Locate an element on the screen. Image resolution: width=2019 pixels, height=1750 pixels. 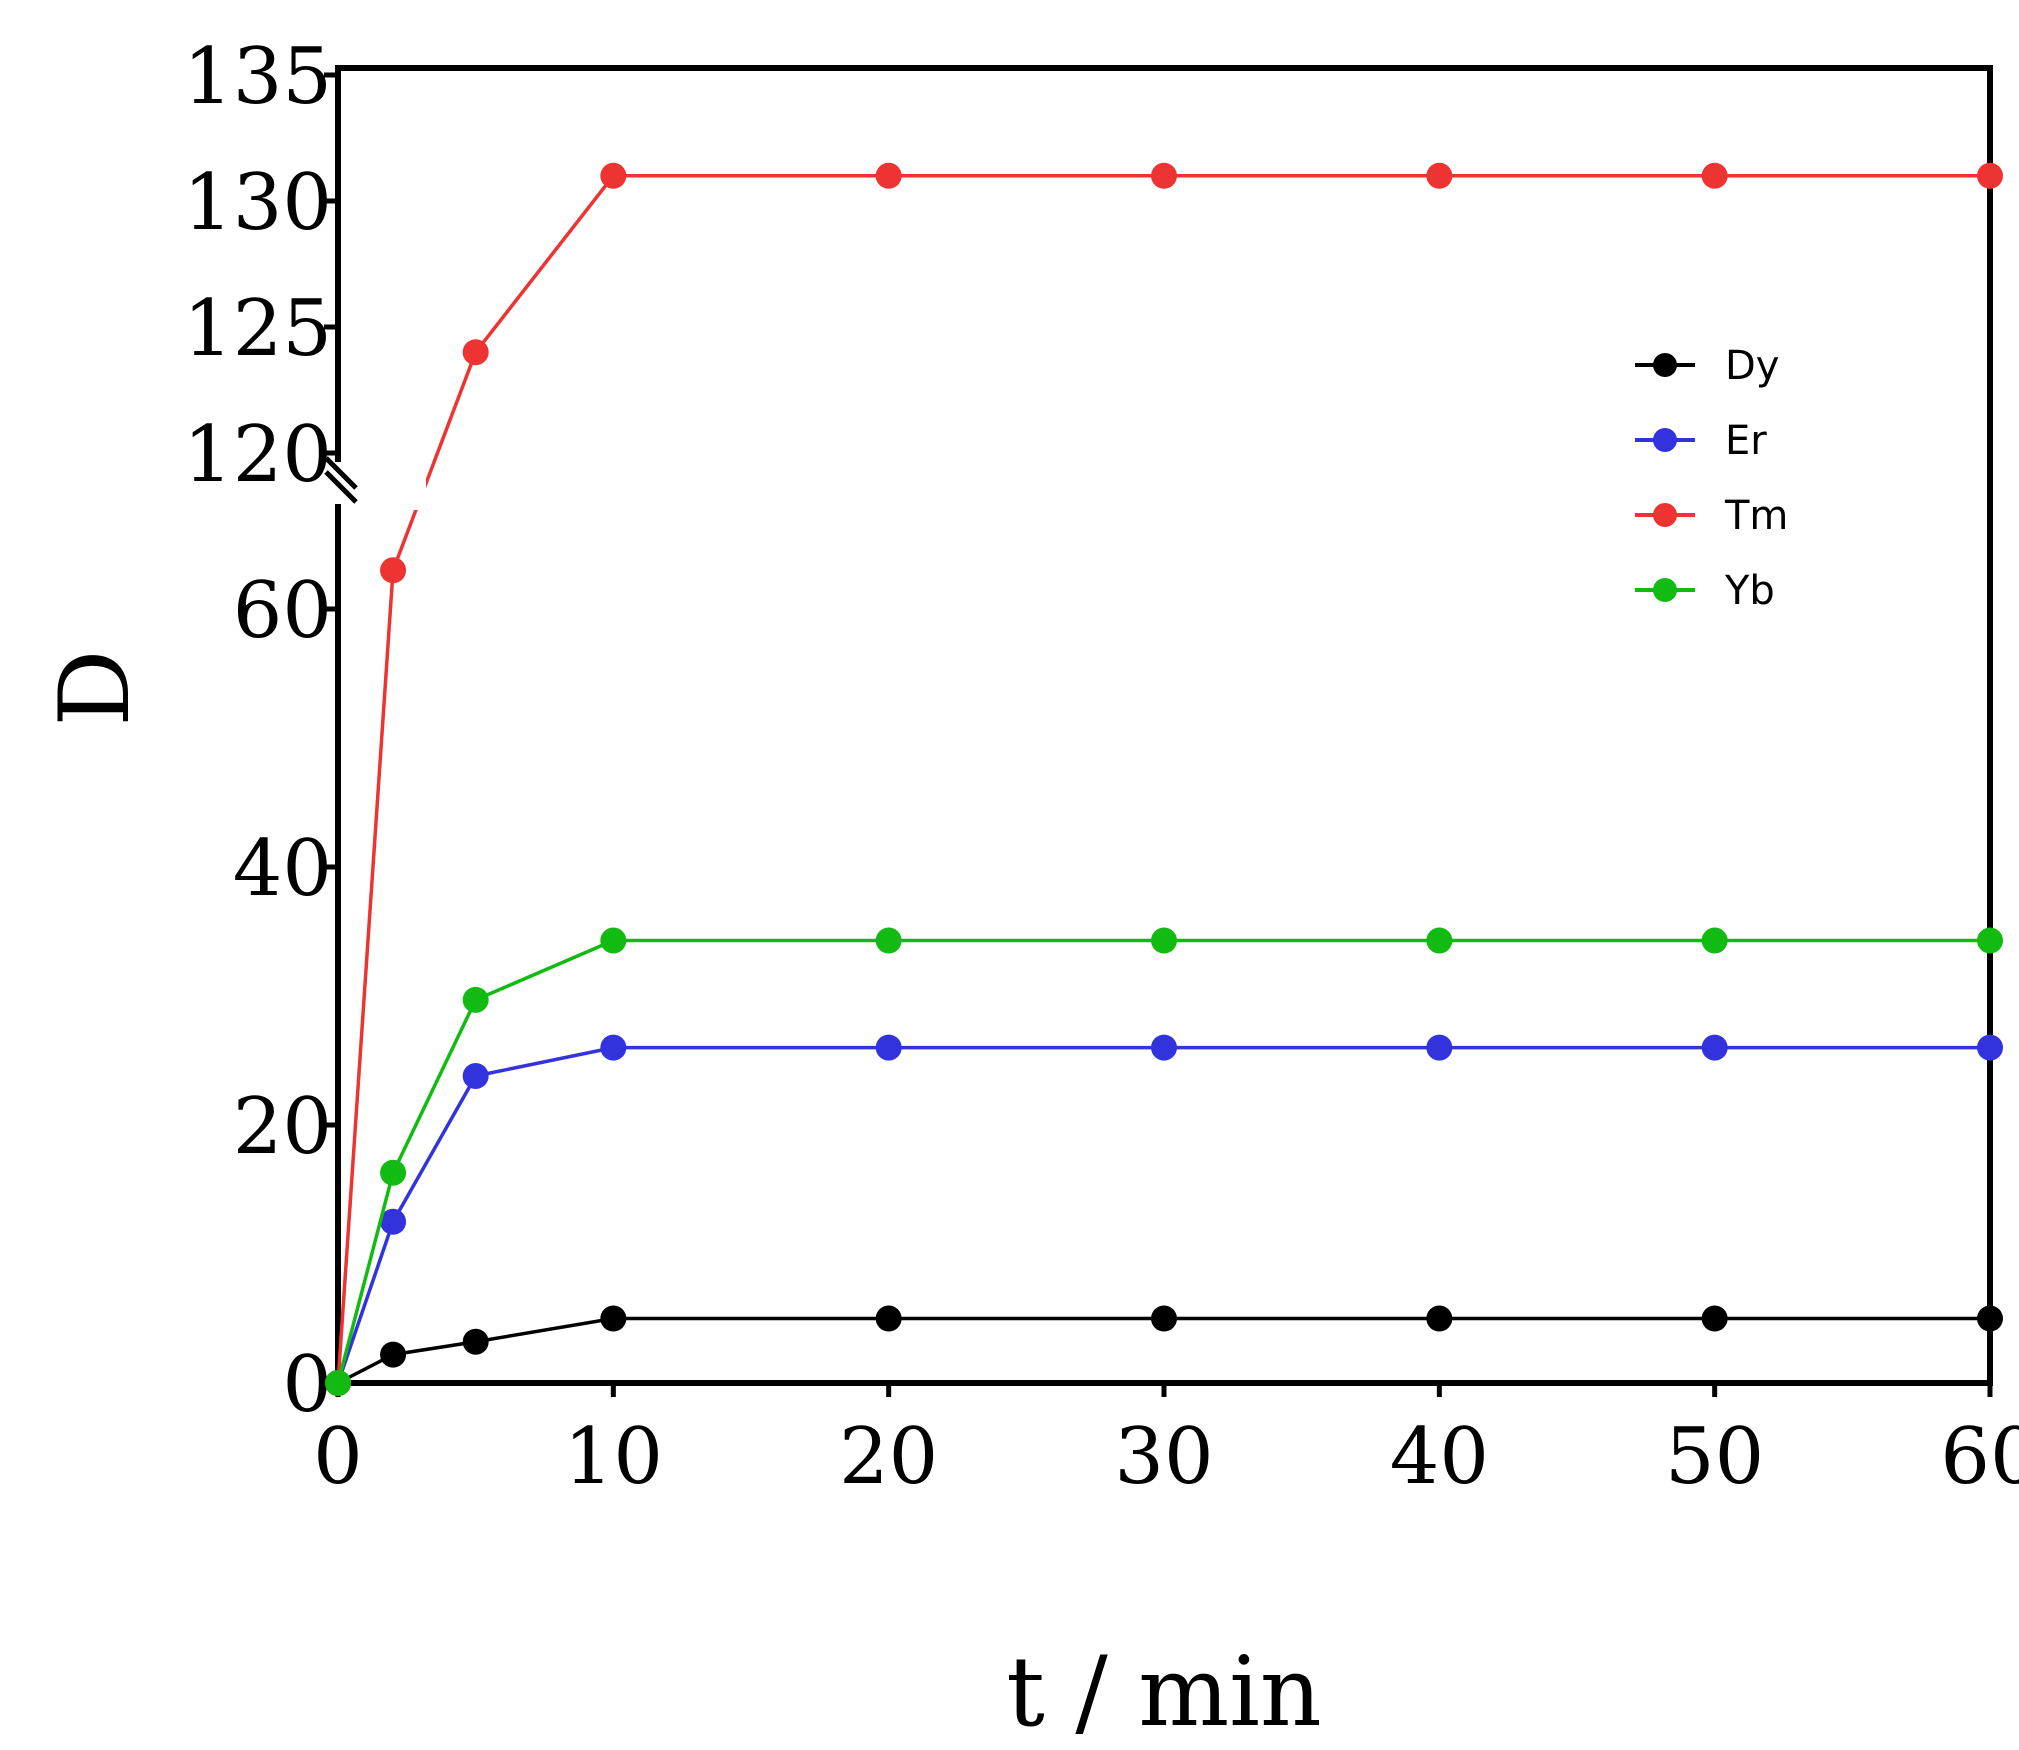
y-tick-label: 20 is located at coordinates (282, 1127).